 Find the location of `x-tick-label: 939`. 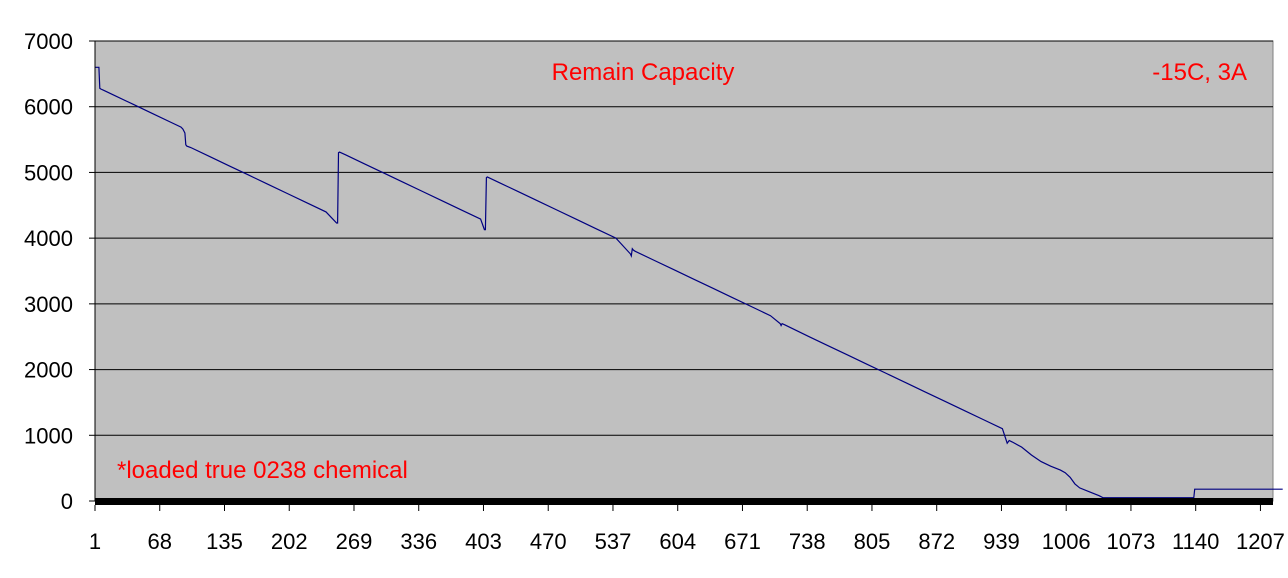

x-tick-label: 939 is located at coordinates (1001, 541).